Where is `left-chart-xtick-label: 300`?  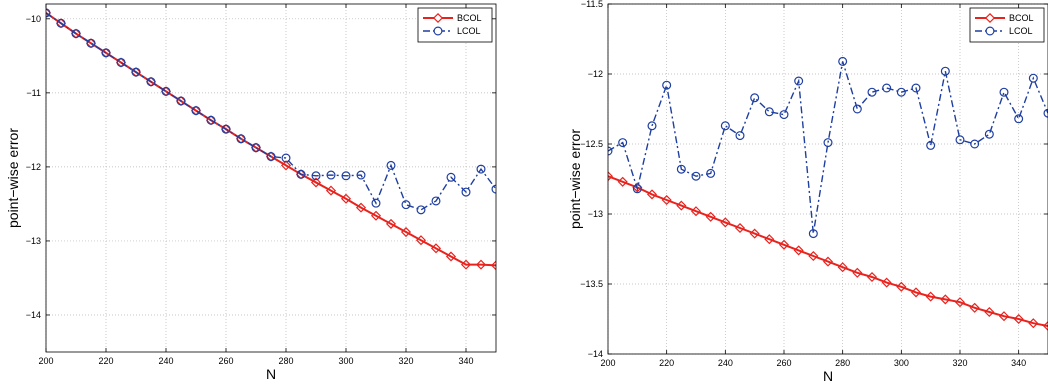
left-chart-xtick-label: 300 is located at coordinates (345, 361).